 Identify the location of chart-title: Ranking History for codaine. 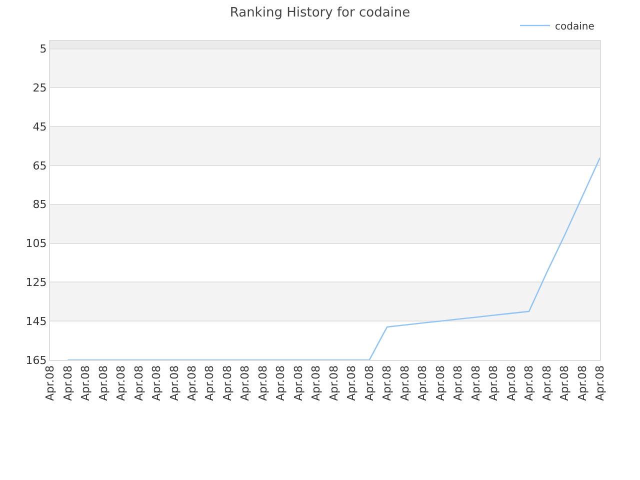
(320, 12).